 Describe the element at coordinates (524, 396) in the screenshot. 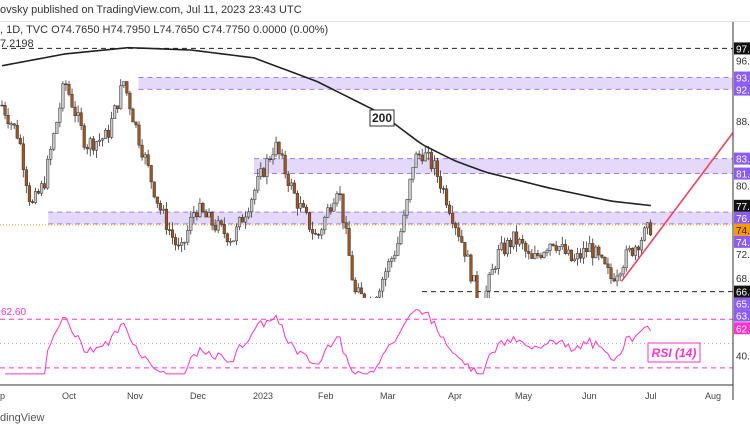

I see `time-axis-label: May` at that location.